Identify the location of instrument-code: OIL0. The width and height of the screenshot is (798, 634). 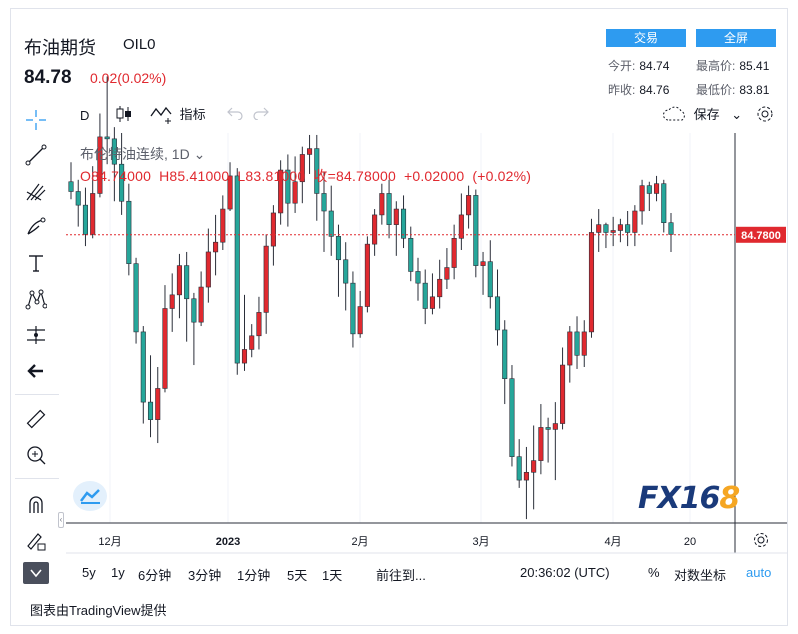
(139, 44).